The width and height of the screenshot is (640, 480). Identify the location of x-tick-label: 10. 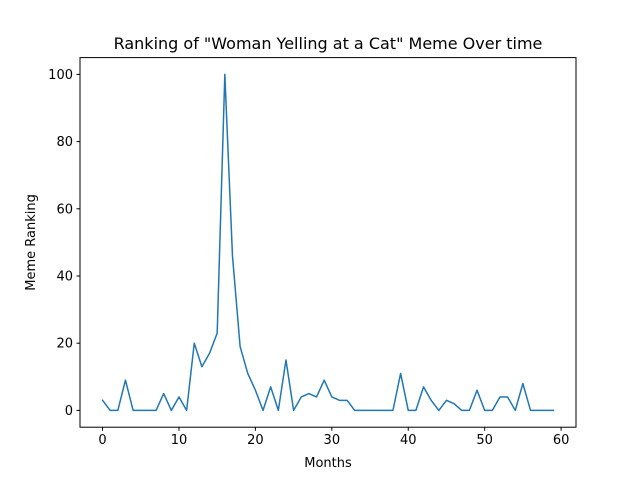
(179, 440).